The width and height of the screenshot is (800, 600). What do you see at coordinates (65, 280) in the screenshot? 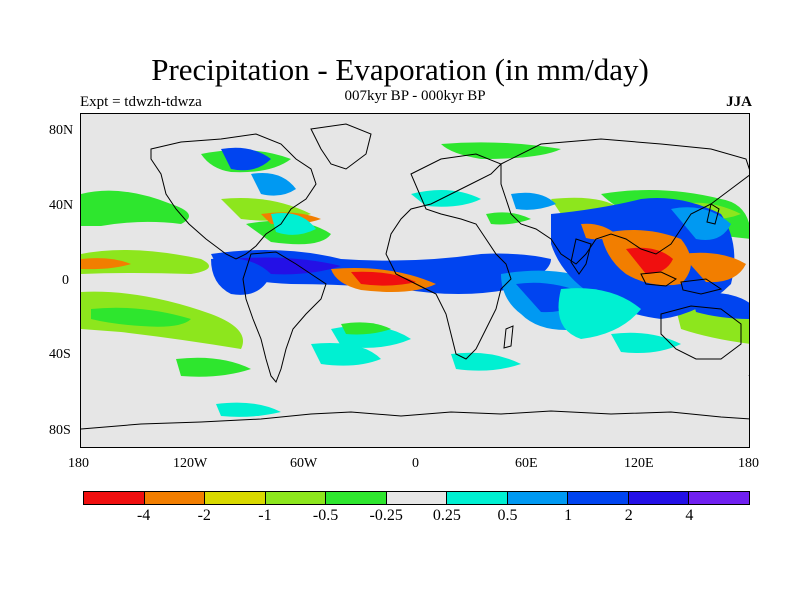
I see `lat-tick-label: 0` at bounding box center [65, 280].